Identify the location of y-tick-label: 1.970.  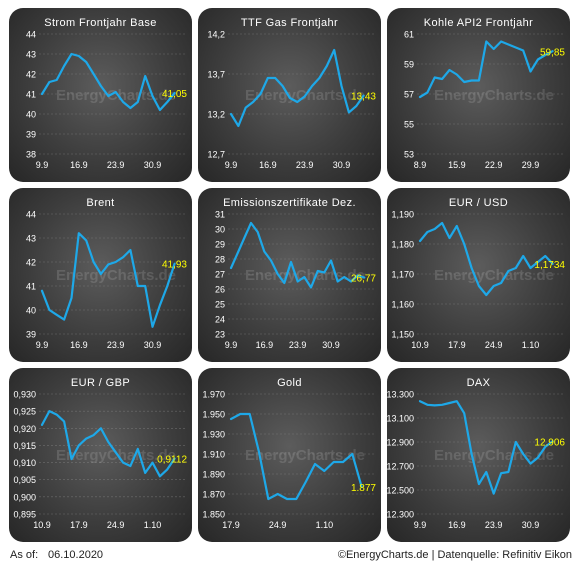
(213, 395).